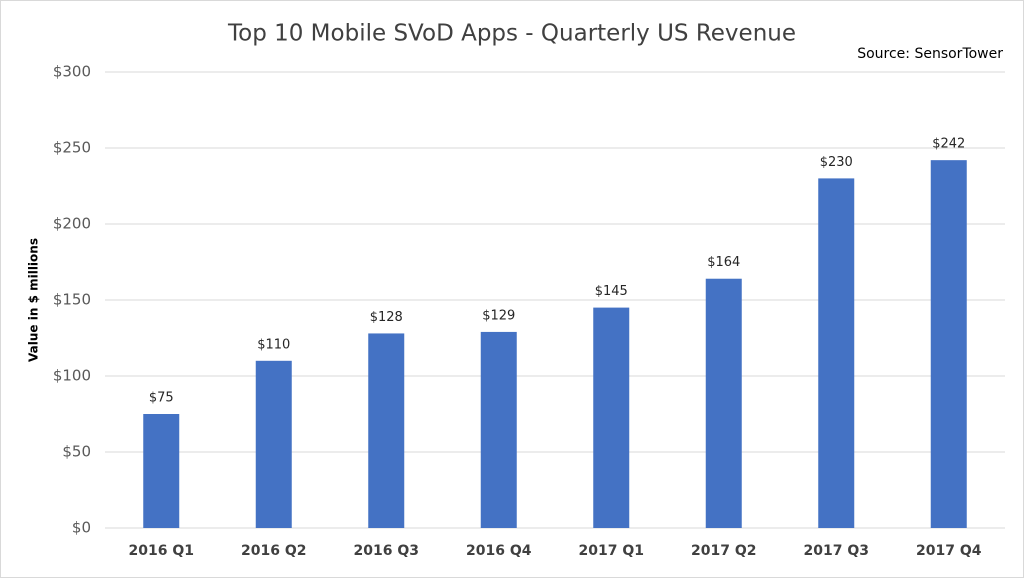 Image resolution: width=1024 pixels, height=578 pixels. I want to click on x-tick-label: 2016 Q3, so click(386, 551).